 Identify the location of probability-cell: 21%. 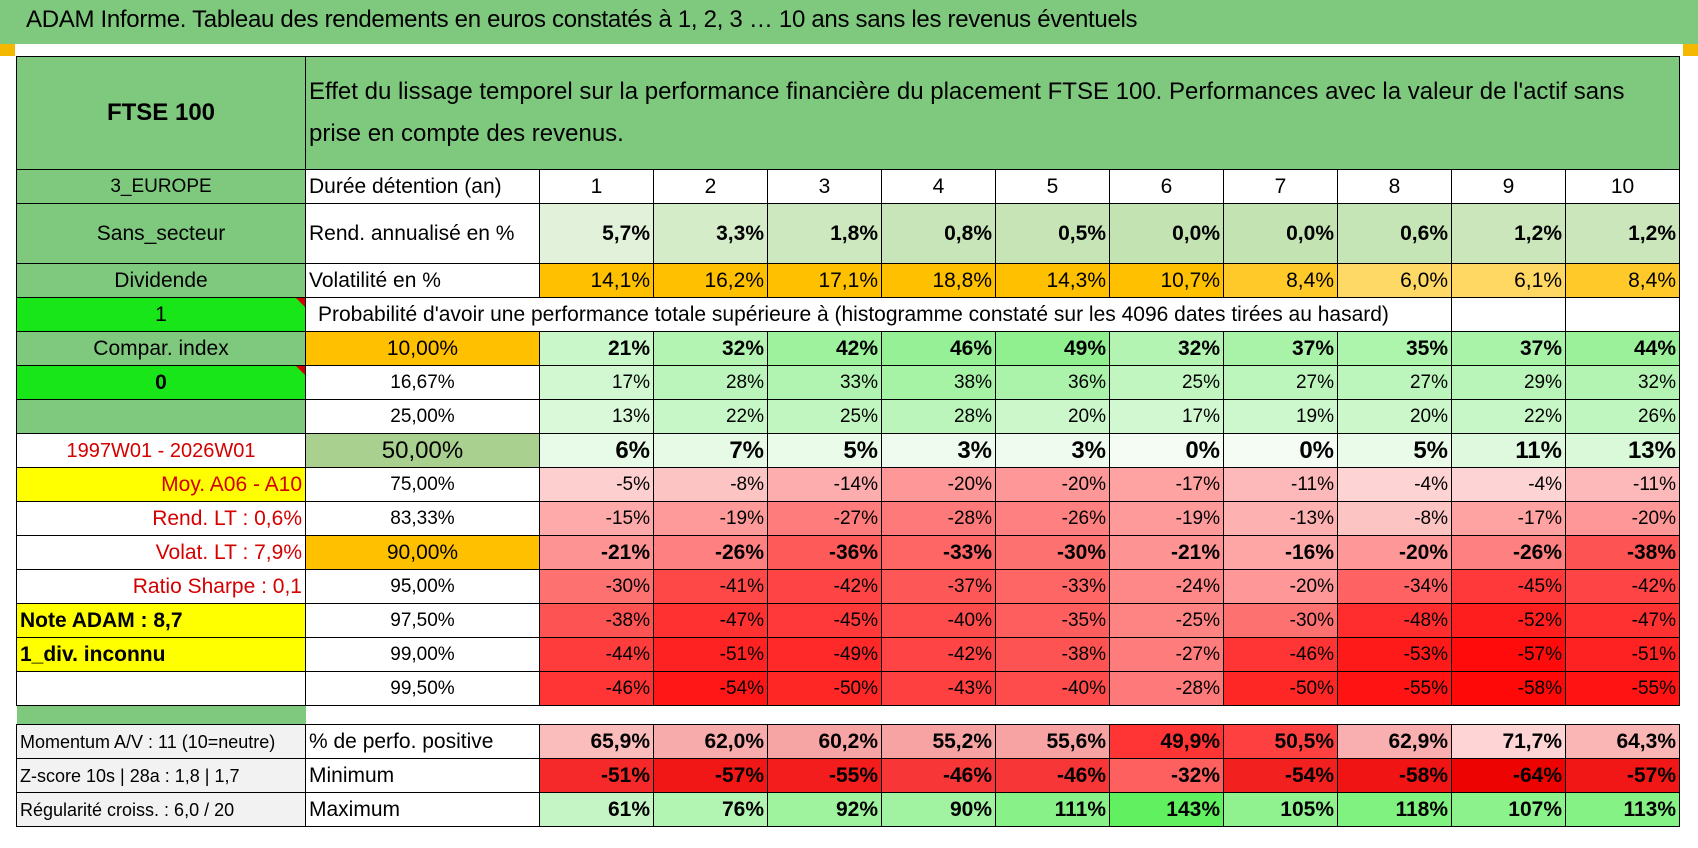
(596, 348).